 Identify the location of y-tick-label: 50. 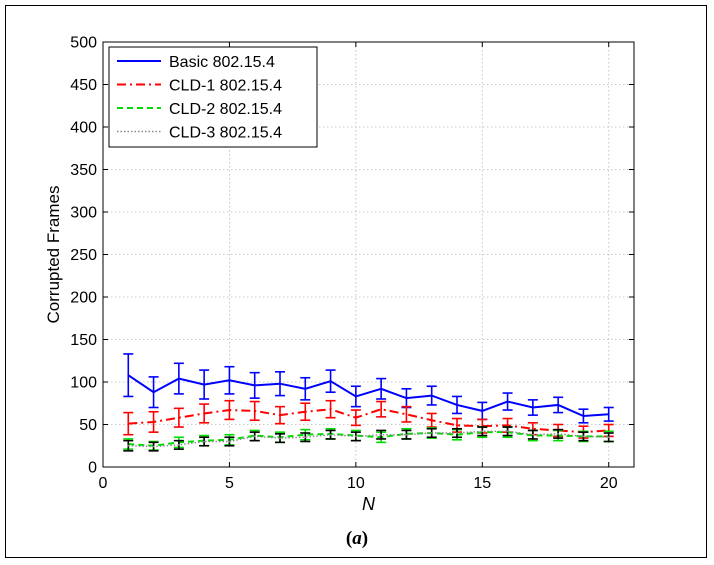
(88, 425).